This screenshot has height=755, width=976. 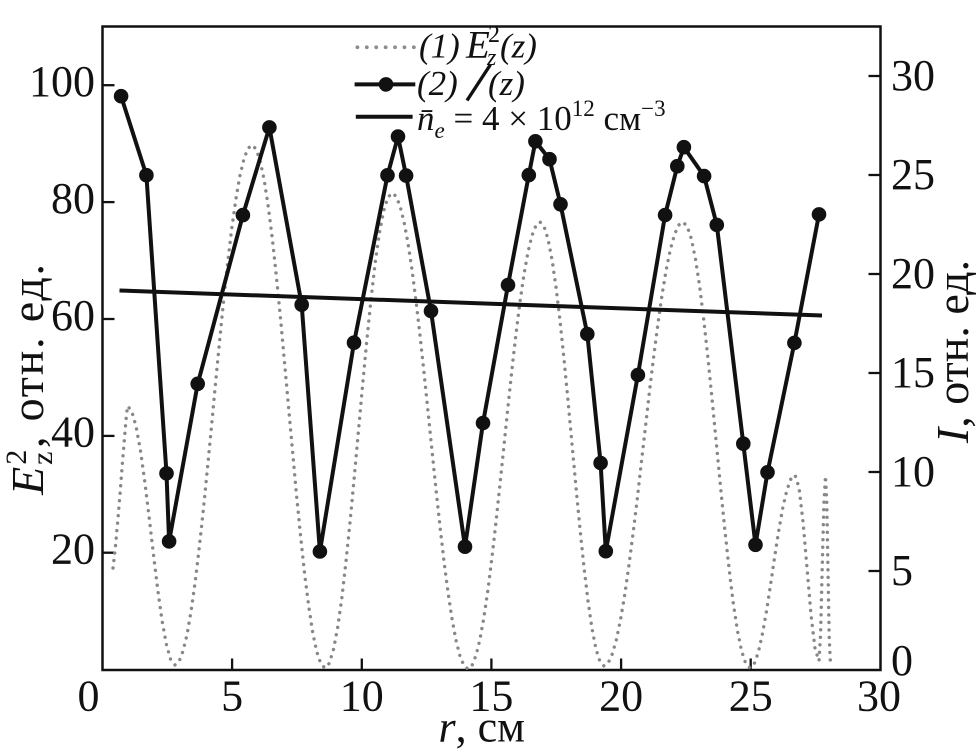 What do you see at coordinates (62, 81) in the screenshot?
I see `svg-text: 100` at bounding box center [62, 81].